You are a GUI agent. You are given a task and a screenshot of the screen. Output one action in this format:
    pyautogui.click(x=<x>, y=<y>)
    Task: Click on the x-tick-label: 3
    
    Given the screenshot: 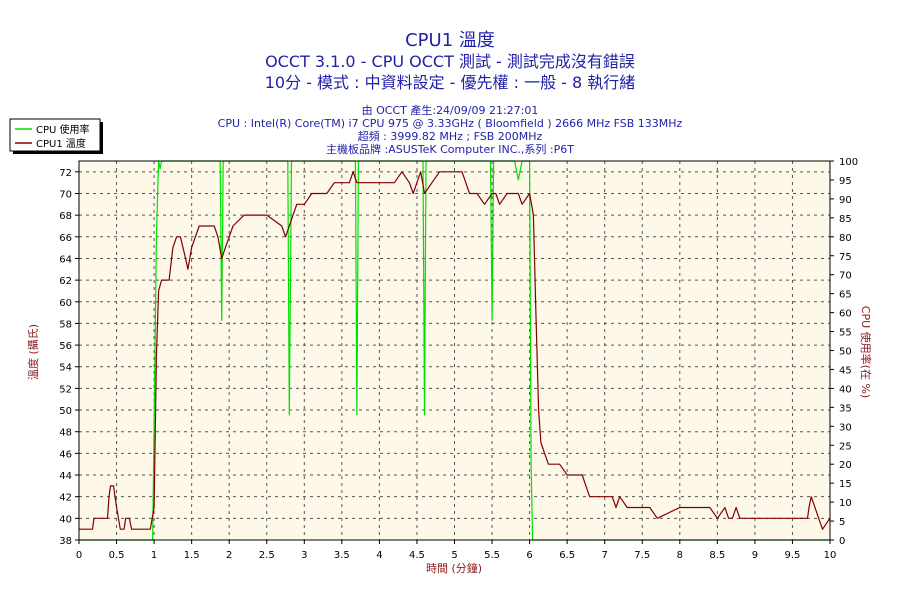 What is the action you would take?
    pyautogui.click(x=304, y=555)
    